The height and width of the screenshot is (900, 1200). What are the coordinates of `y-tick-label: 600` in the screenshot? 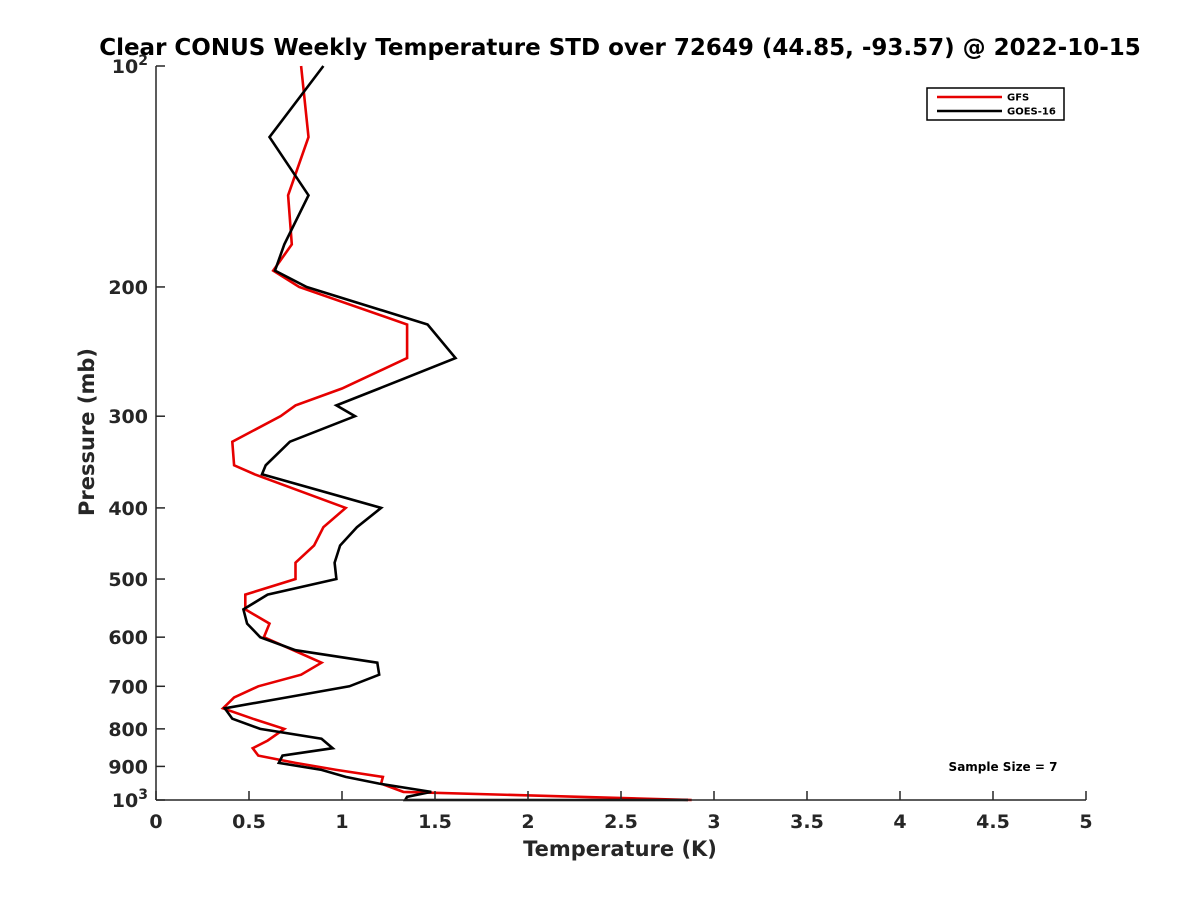 It's located at (128, 638).